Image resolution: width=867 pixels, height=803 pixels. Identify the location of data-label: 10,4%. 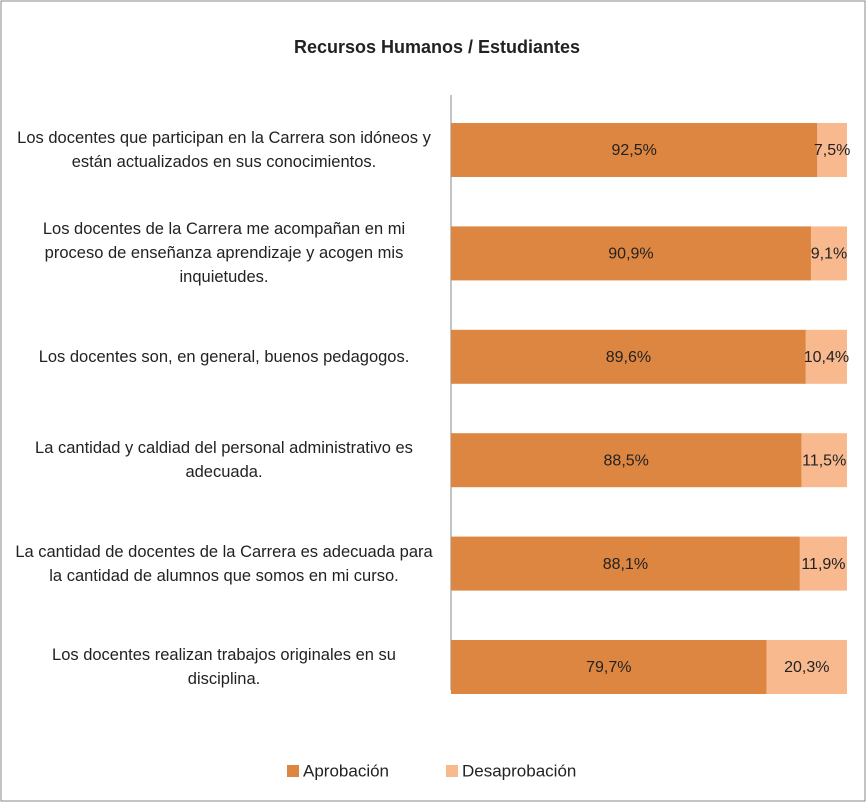
(826, 357).